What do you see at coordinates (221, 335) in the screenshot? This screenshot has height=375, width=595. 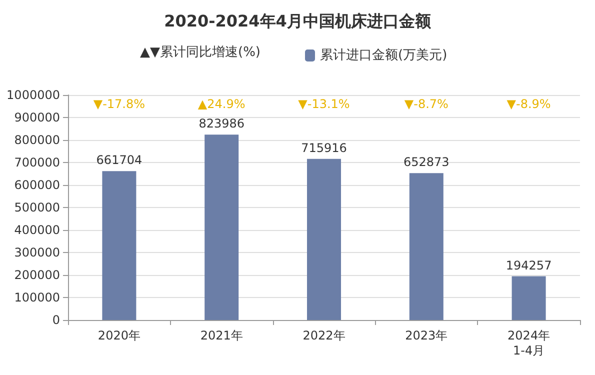 I see `x-tick-label: 2021年` at bounding box center [221, 335].